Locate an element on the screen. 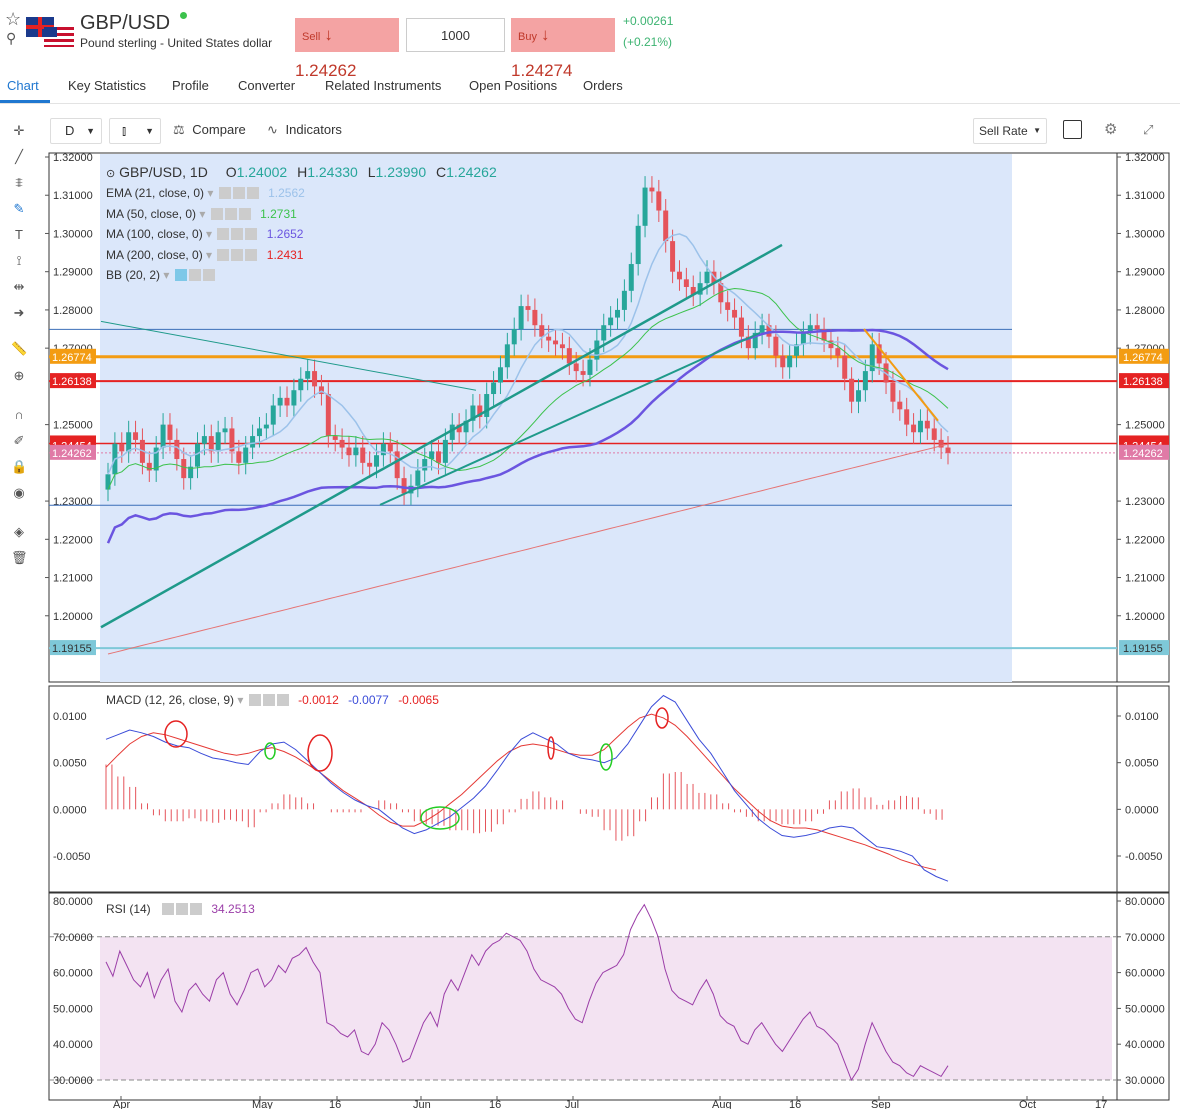  ema-value: 1.2562 is located at coordinates (286, 193).